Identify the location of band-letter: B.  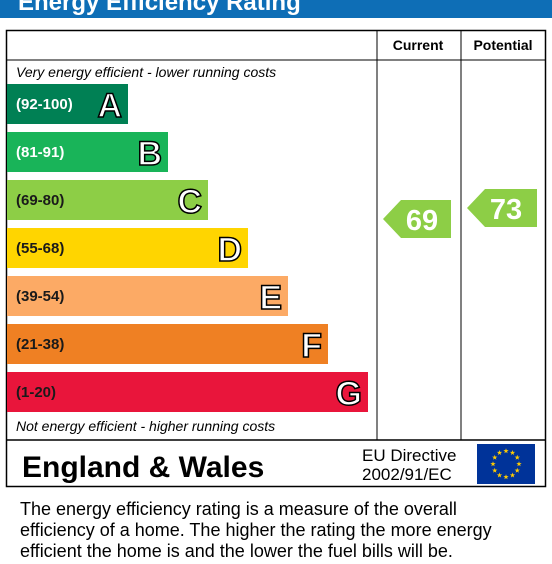
(149, 154).